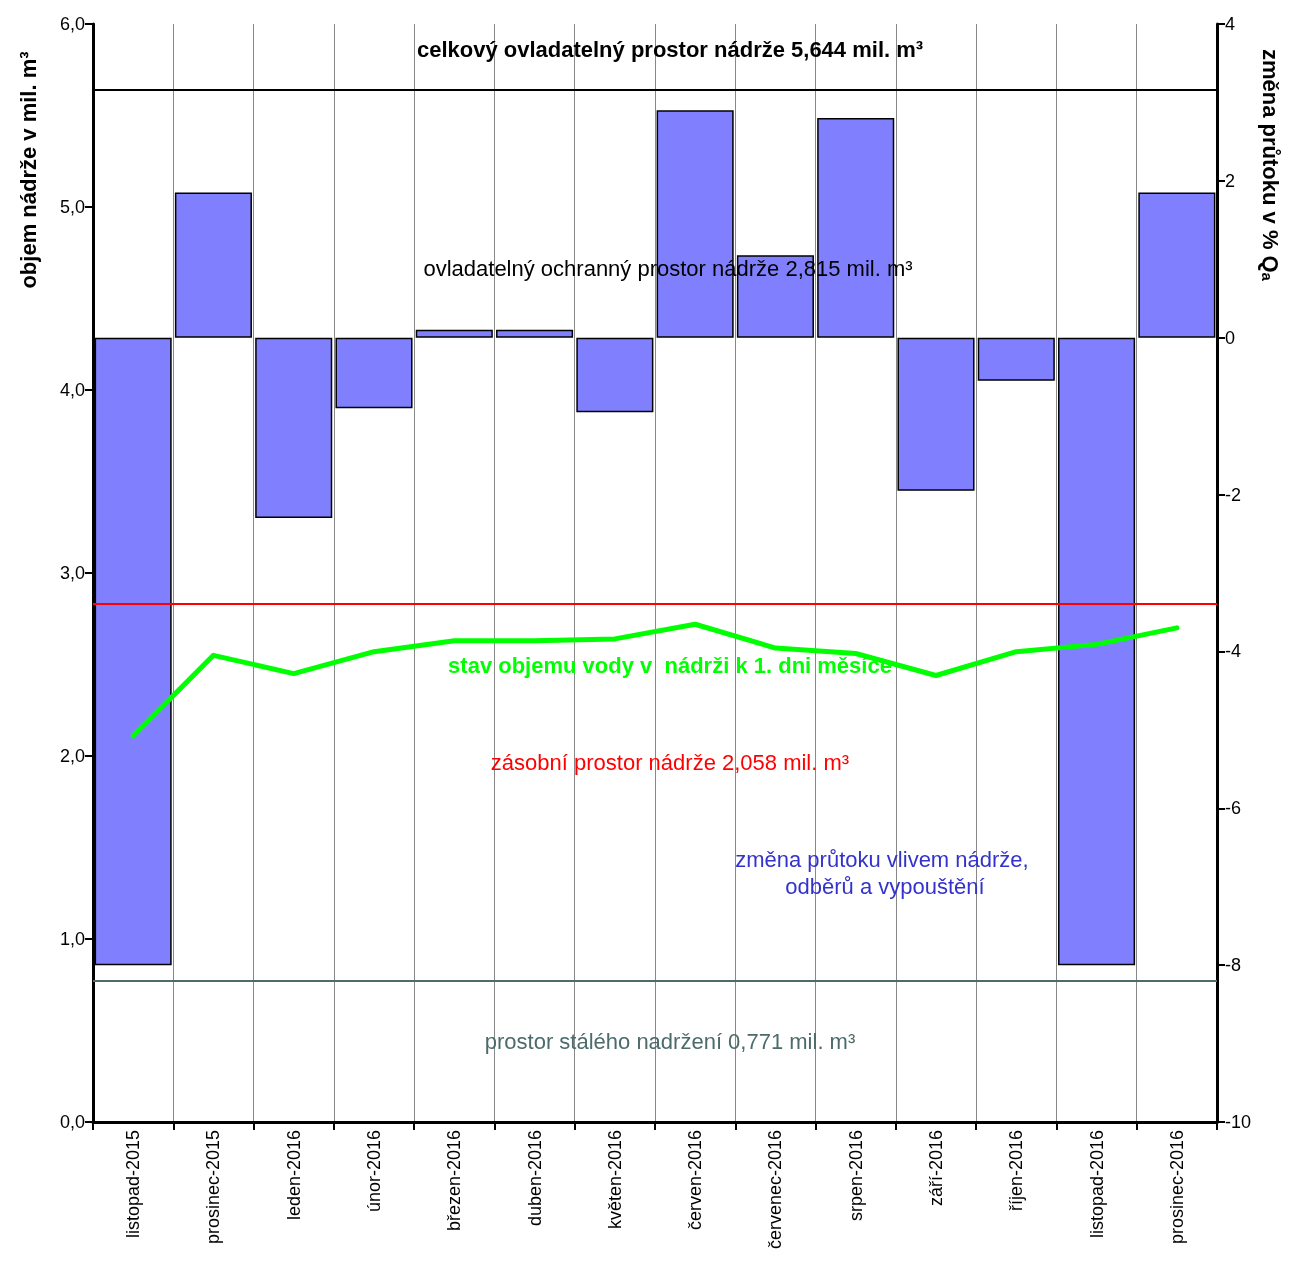 The width and height of the screenshot is (1297, 1272). I want to click on x-tick-label: listopad-2015, so click(133, 1184).